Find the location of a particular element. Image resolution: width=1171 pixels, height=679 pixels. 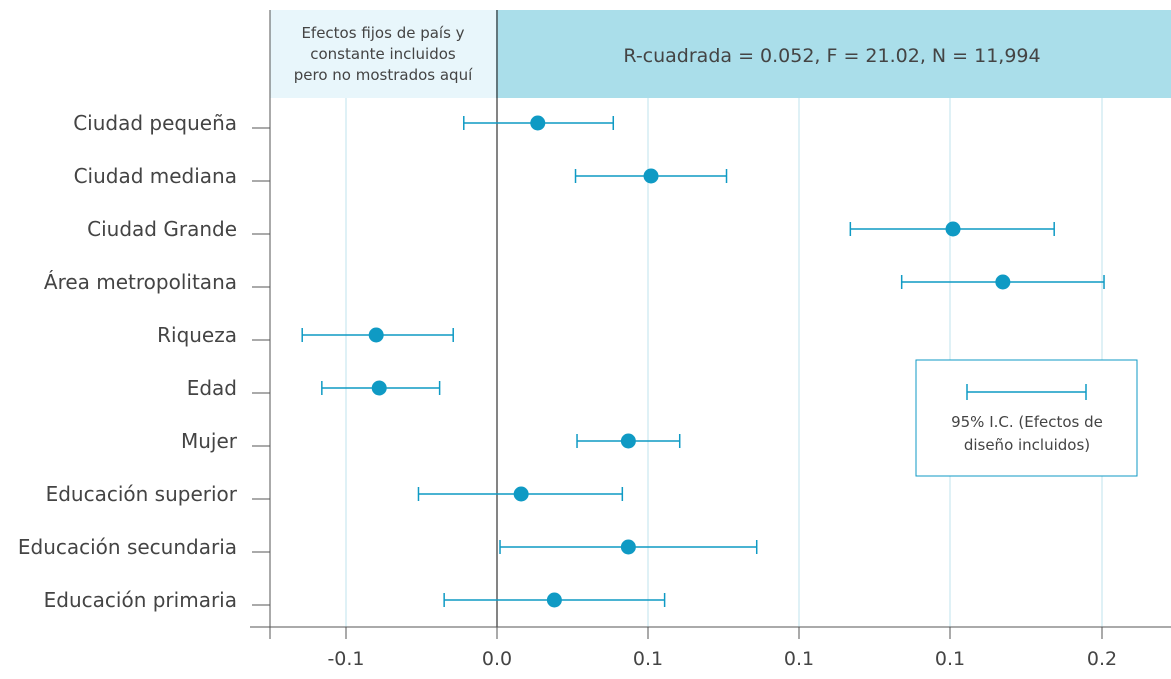

x-tick-label: 0.2 is located at coordinates (1102, 659).